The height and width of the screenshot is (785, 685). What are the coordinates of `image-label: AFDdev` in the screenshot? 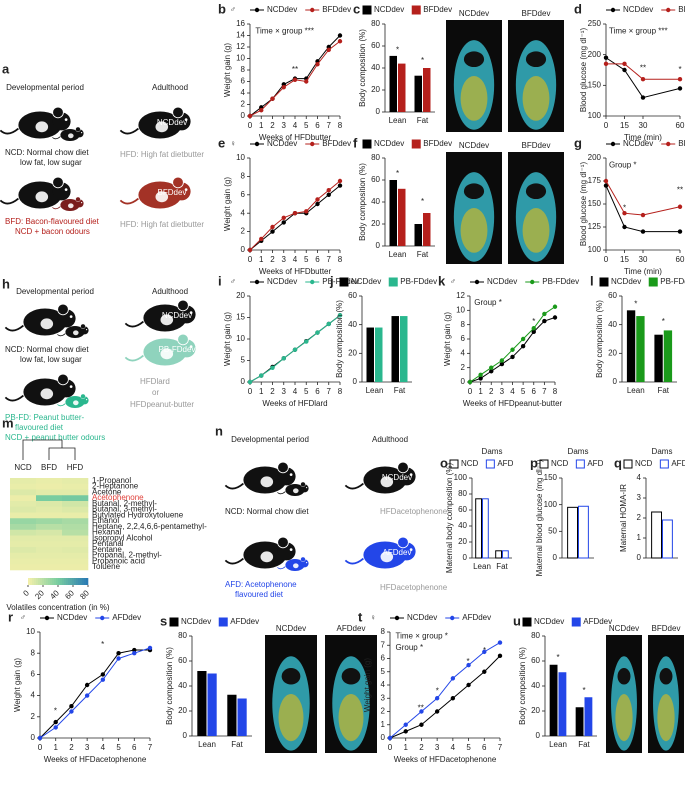 It's located at (351, 628).